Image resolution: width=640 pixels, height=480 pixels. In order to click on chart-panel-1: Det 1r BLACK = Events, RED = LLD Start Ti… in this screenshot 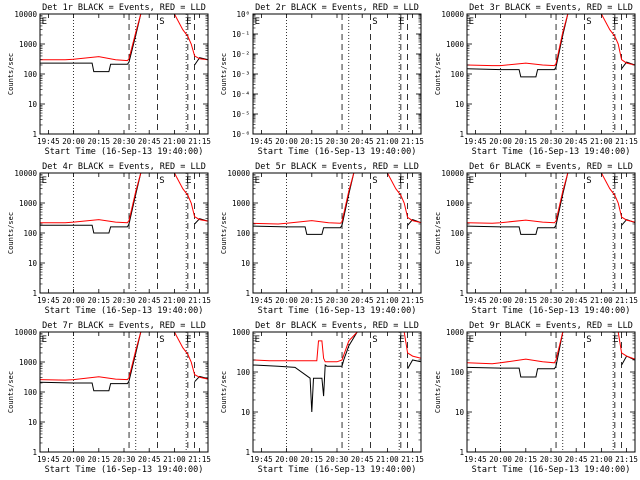, I will do `click(109, 80)`.